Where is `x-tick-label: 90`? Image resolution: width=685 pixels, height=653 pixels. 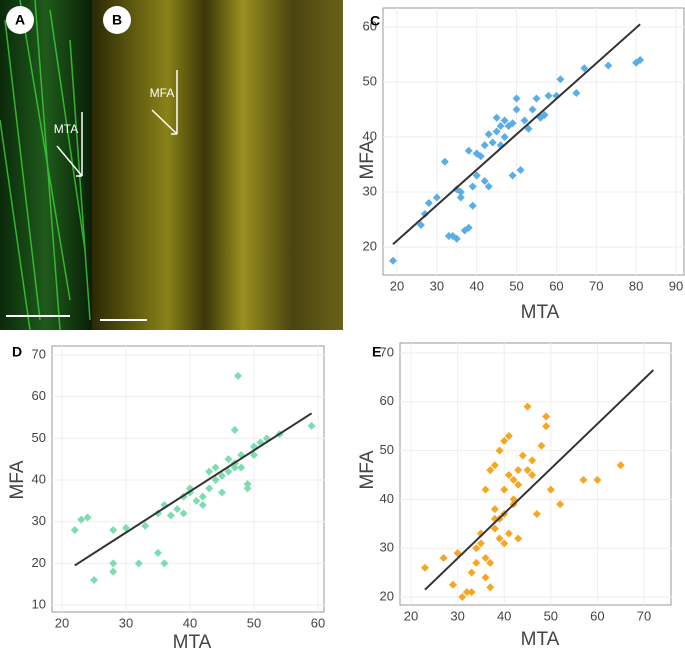 x-tick-label: 90 is located at coordinates (676, 285).